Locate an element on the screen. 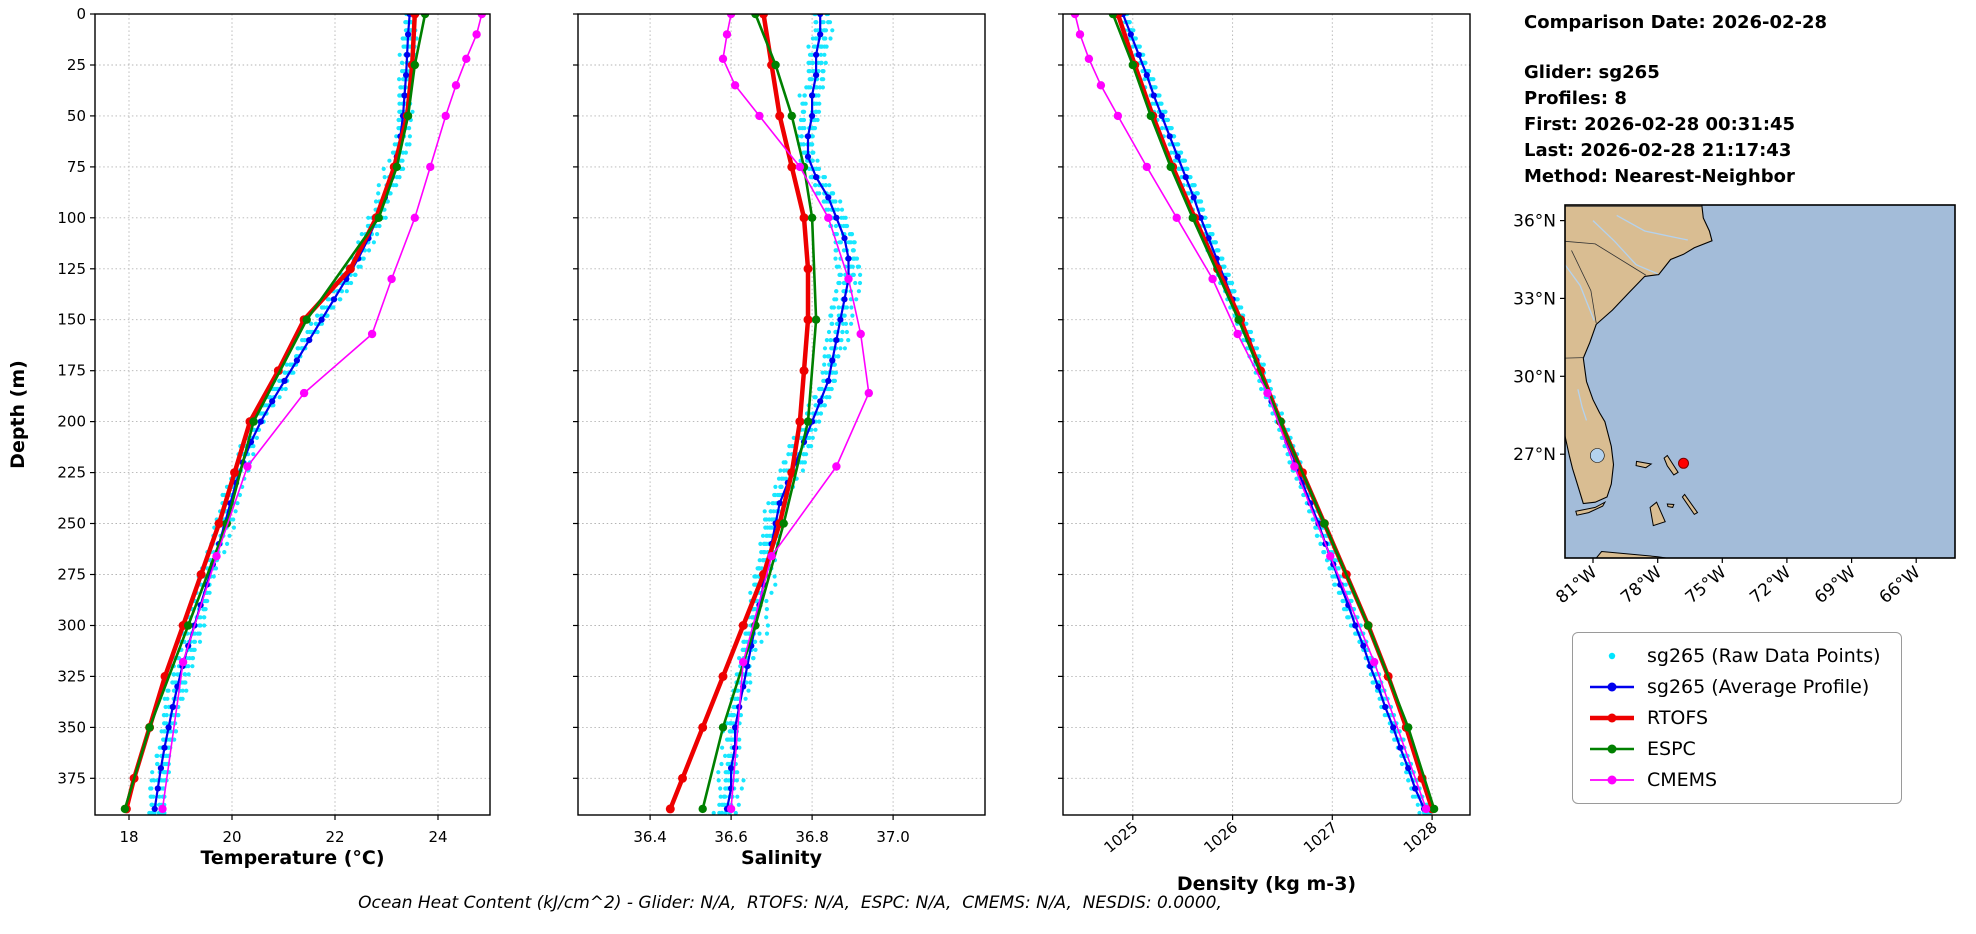 The image size is (1976, 934). svg-text: 69°W is located at coordinates (1835, 585).